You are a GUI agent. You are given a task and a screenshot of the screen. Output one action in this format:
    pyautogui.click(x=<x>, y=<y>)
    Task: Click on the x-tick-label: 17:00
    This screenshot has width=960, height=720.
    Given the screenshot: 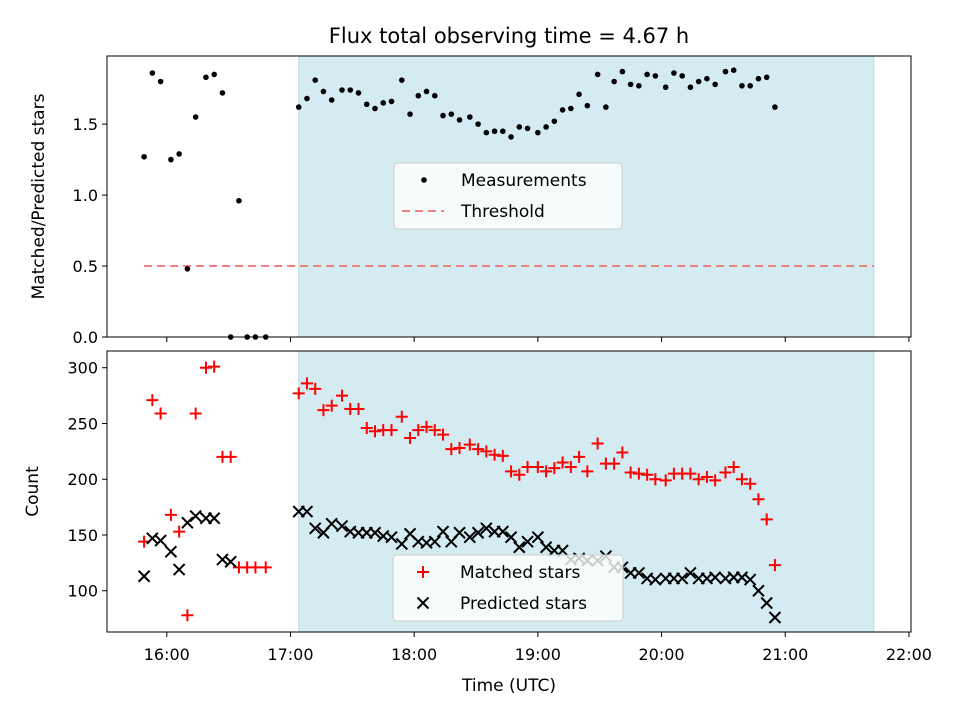 What is the action you would take?
    pyautogui.click(x=290, y=654)
    